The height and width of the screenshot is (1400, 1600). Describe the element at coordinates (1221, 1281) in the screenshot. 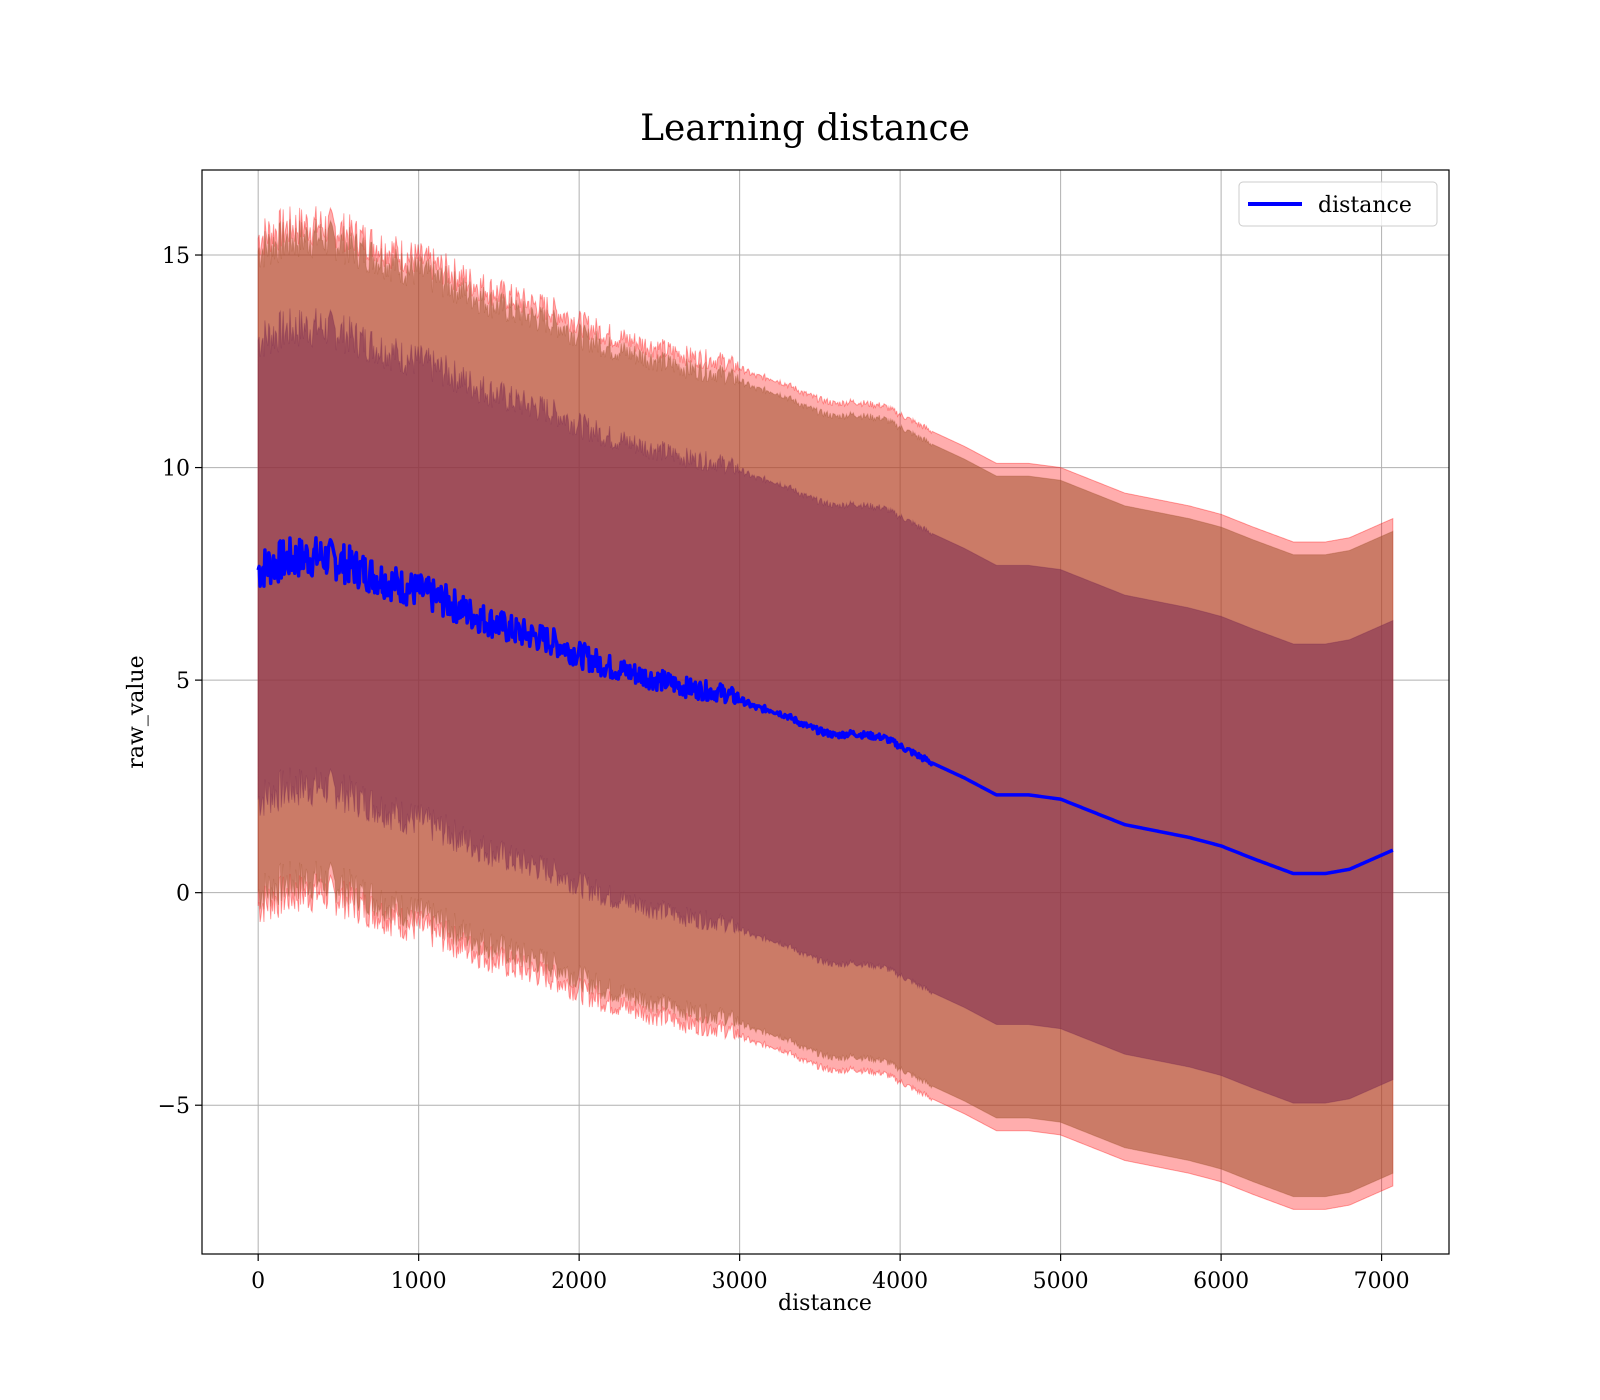

I see `x-tick-label: 6000` at that location.